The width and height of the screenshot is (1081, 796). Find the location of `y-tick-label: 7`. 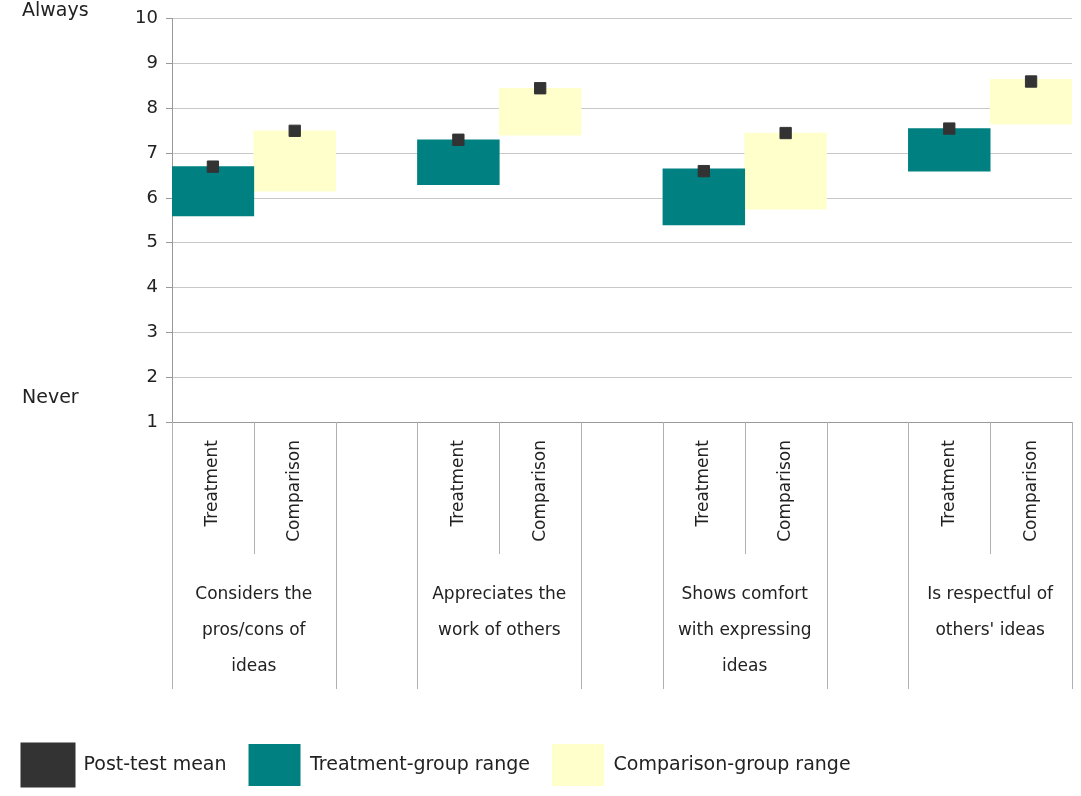

y-tick-label: 7 is located at coordinates (152, 151).